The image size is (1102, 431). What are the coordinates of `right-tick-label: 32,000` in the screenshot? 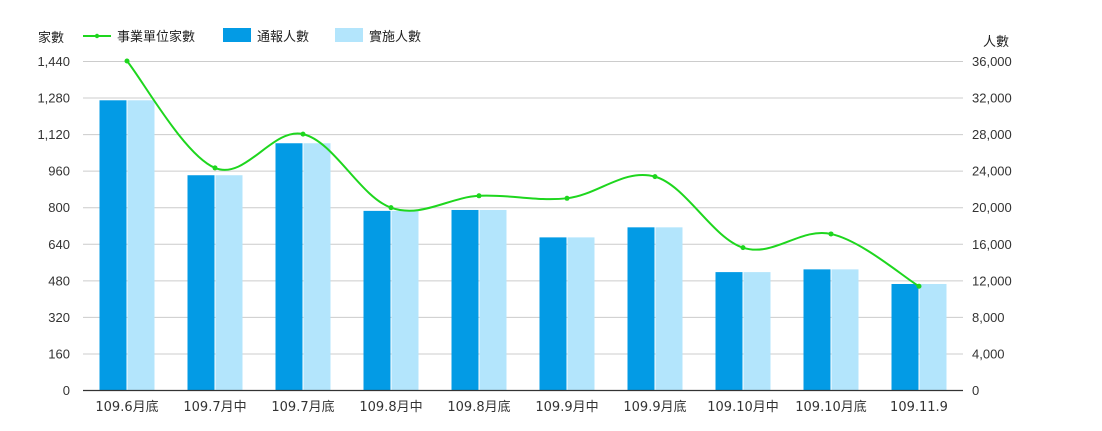 It's located at (992, 98).